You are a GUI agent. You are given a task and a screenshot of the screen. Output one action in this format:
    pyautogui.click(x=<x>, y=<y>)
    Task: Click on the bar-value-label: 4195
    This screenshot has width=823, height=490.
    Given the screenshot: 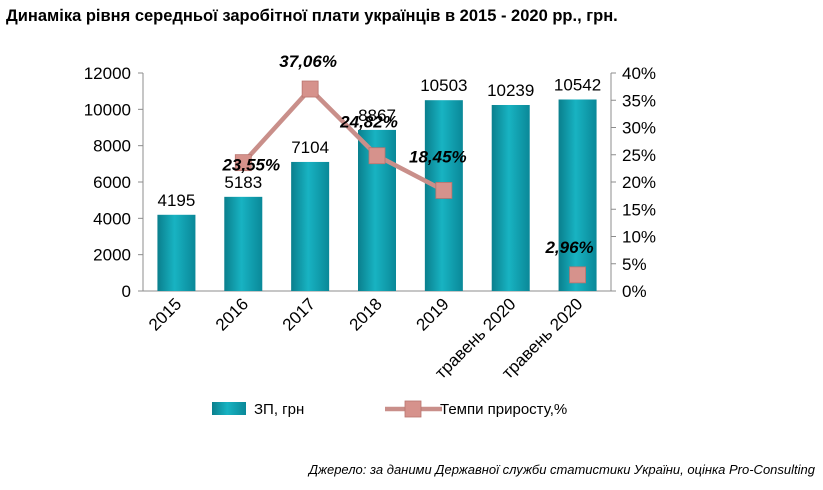 What is the action you would take?
    pyautogui.click(x=177, y=200)
    